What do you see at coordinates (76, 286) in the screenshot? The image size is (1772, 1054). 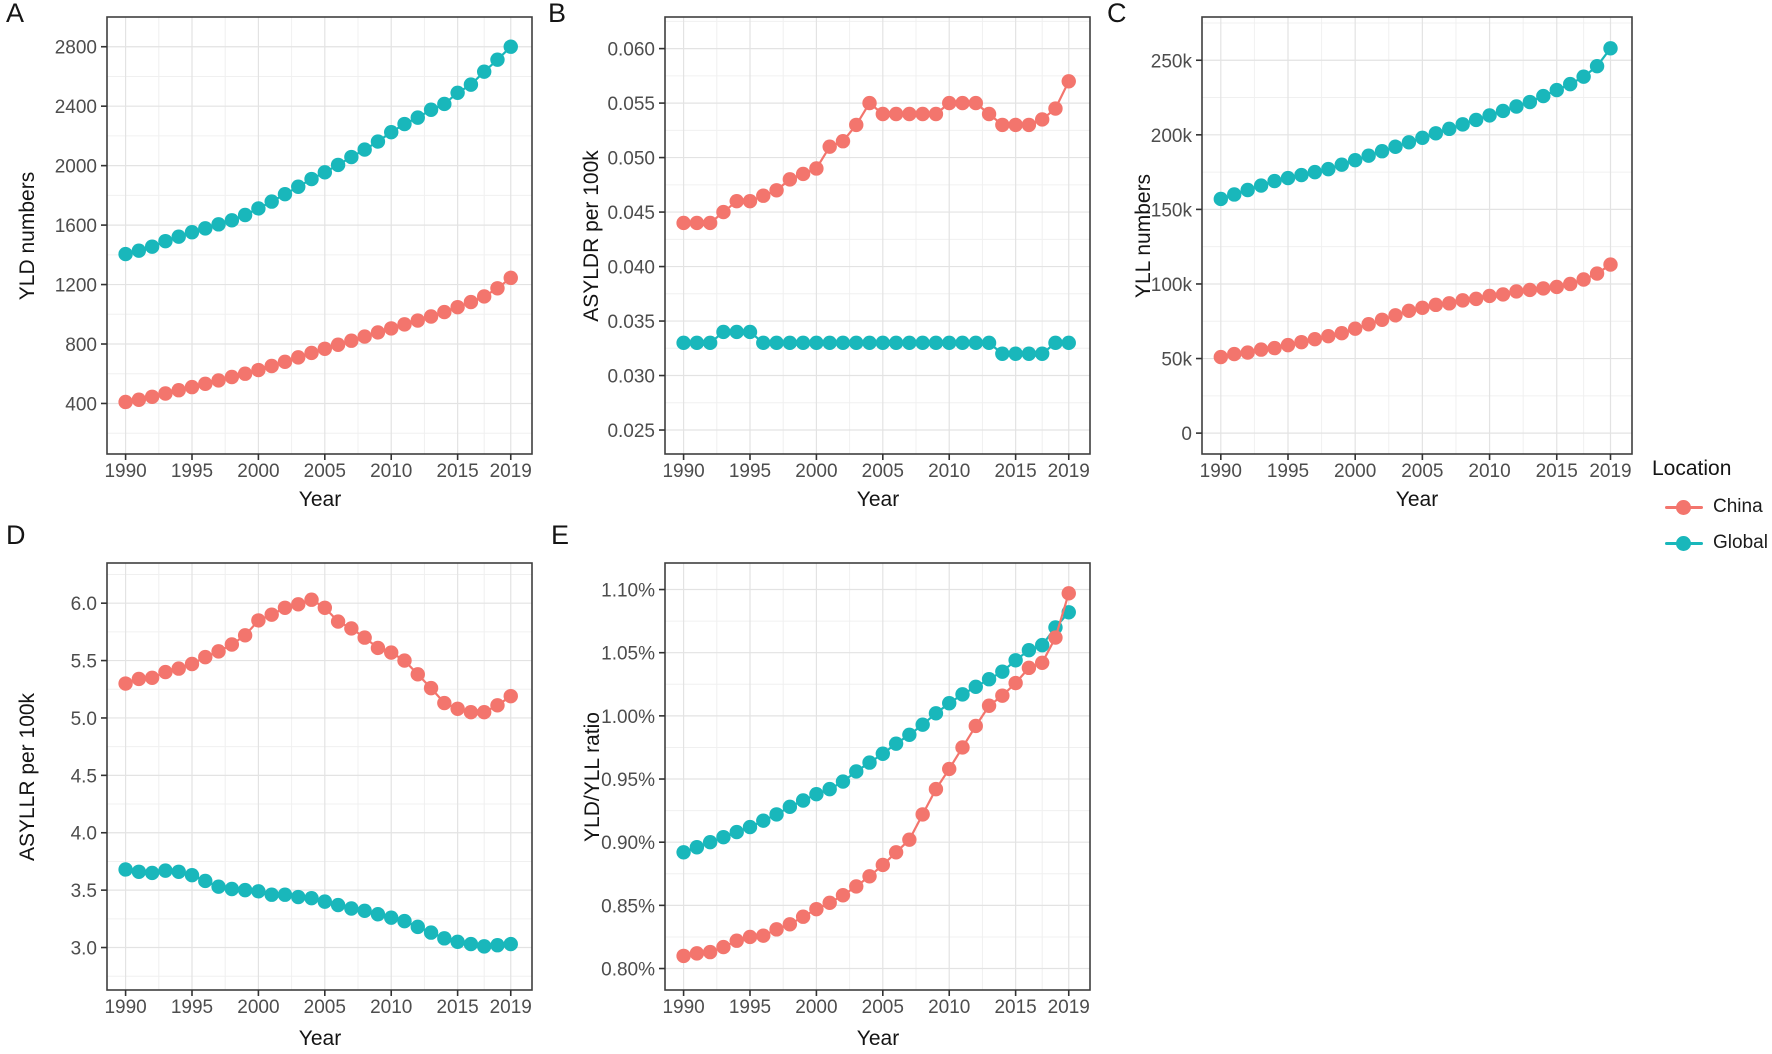 I see `y-tick-label: 1200` at bounding box center [76, 286].